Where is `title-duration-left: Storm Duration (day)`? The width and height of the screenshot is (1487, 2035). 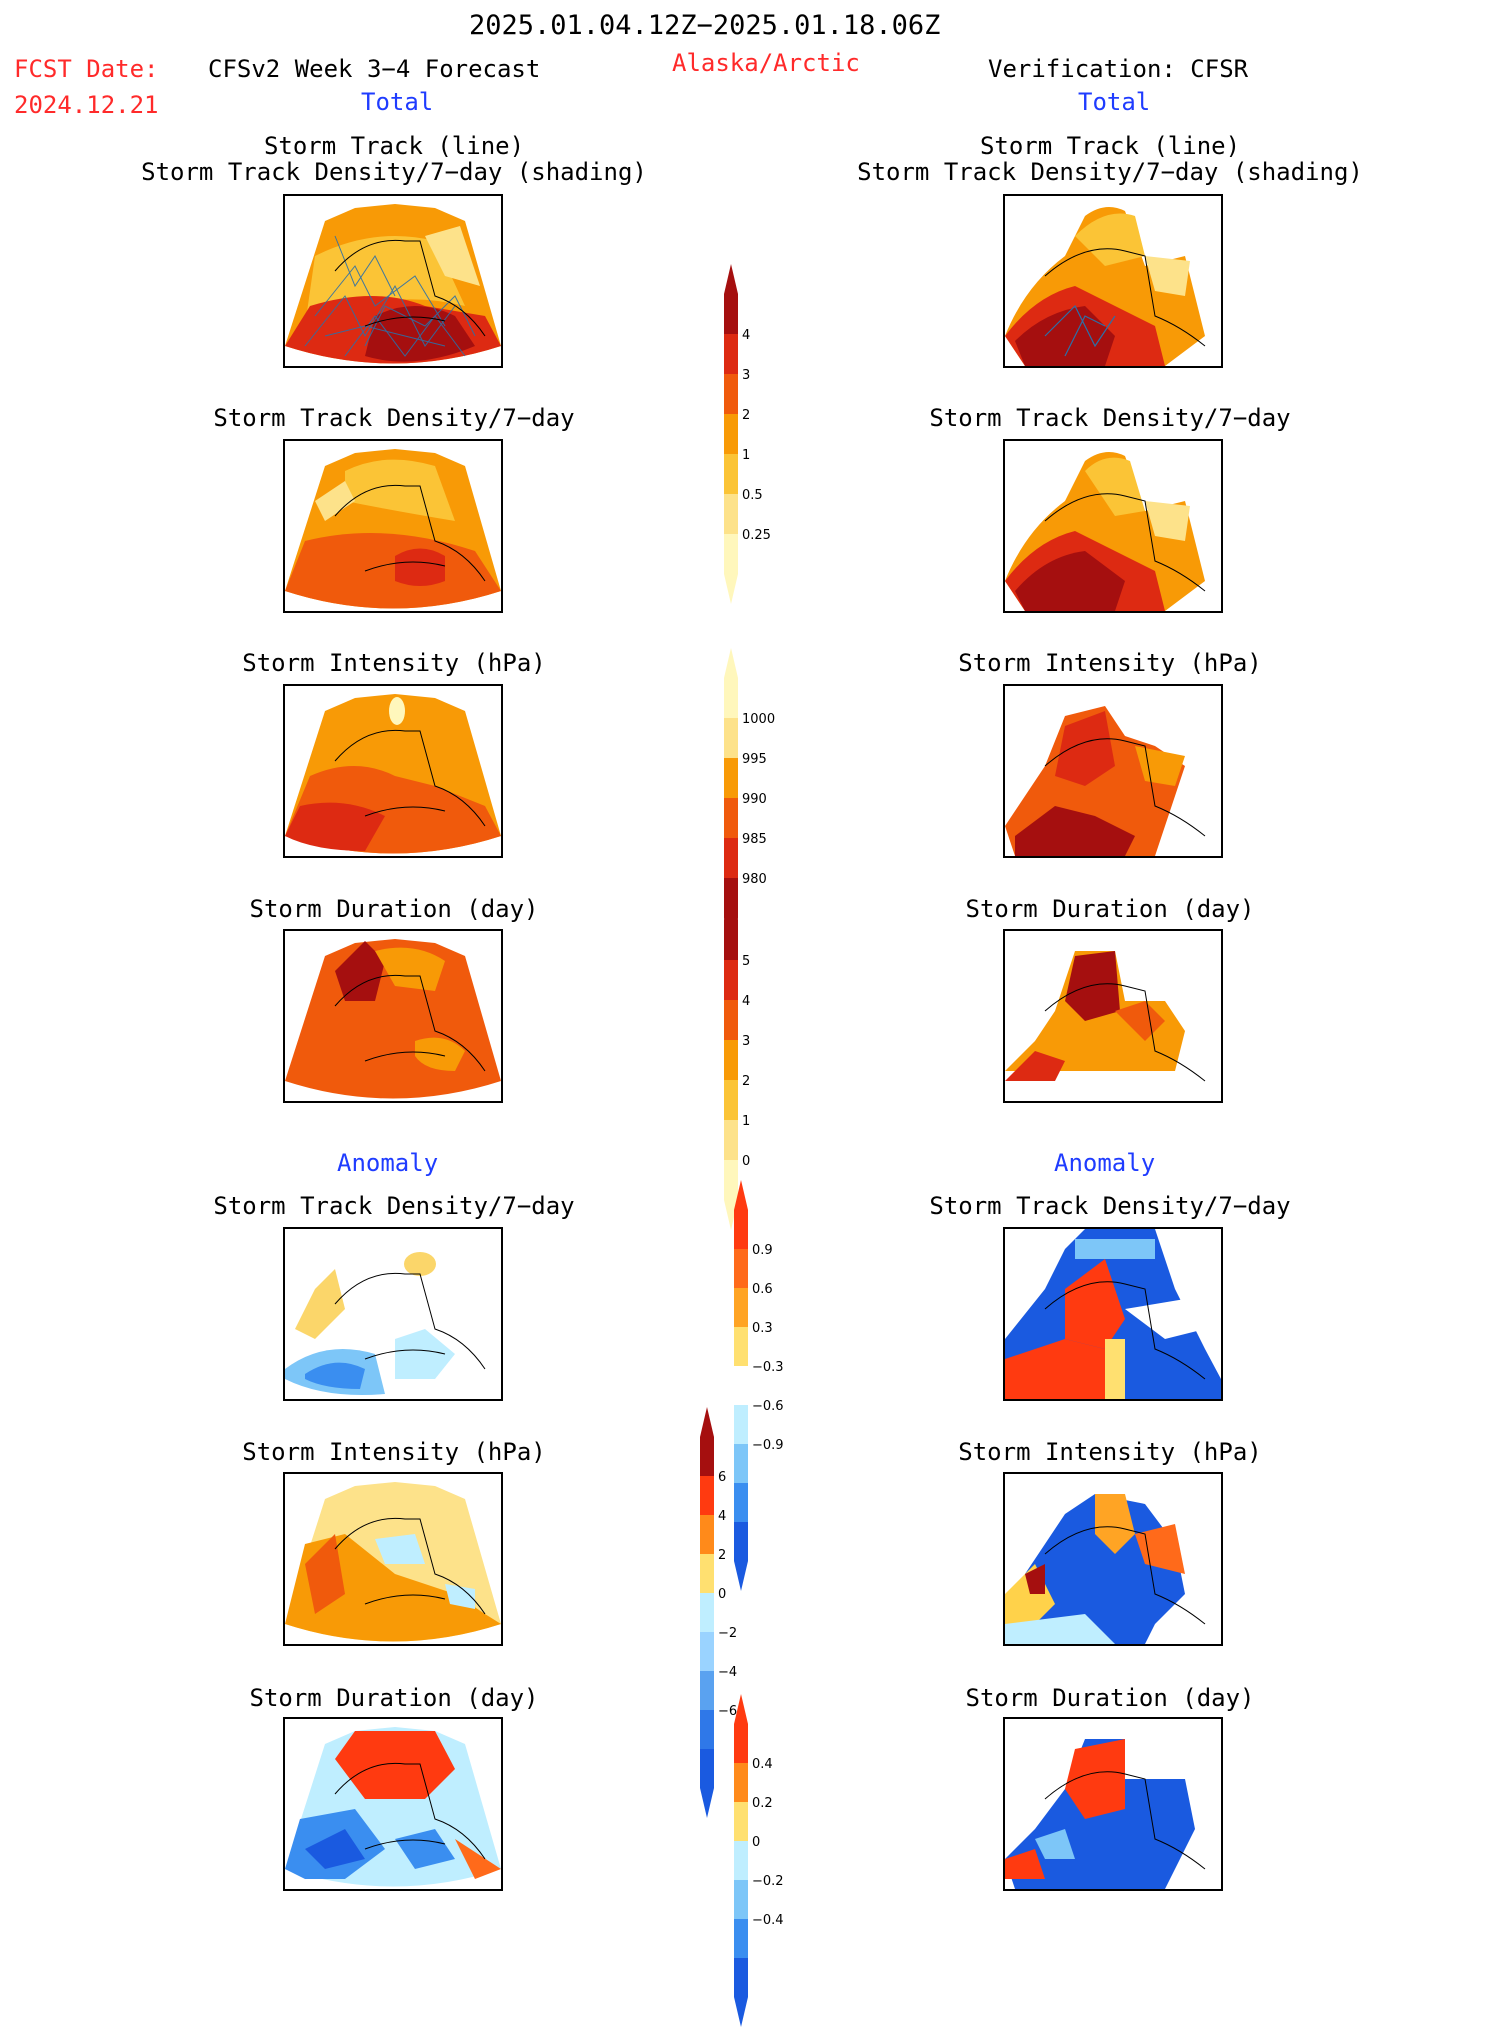
title-duration-left: Storm Duration (day) is located at coordinates (394, 909).